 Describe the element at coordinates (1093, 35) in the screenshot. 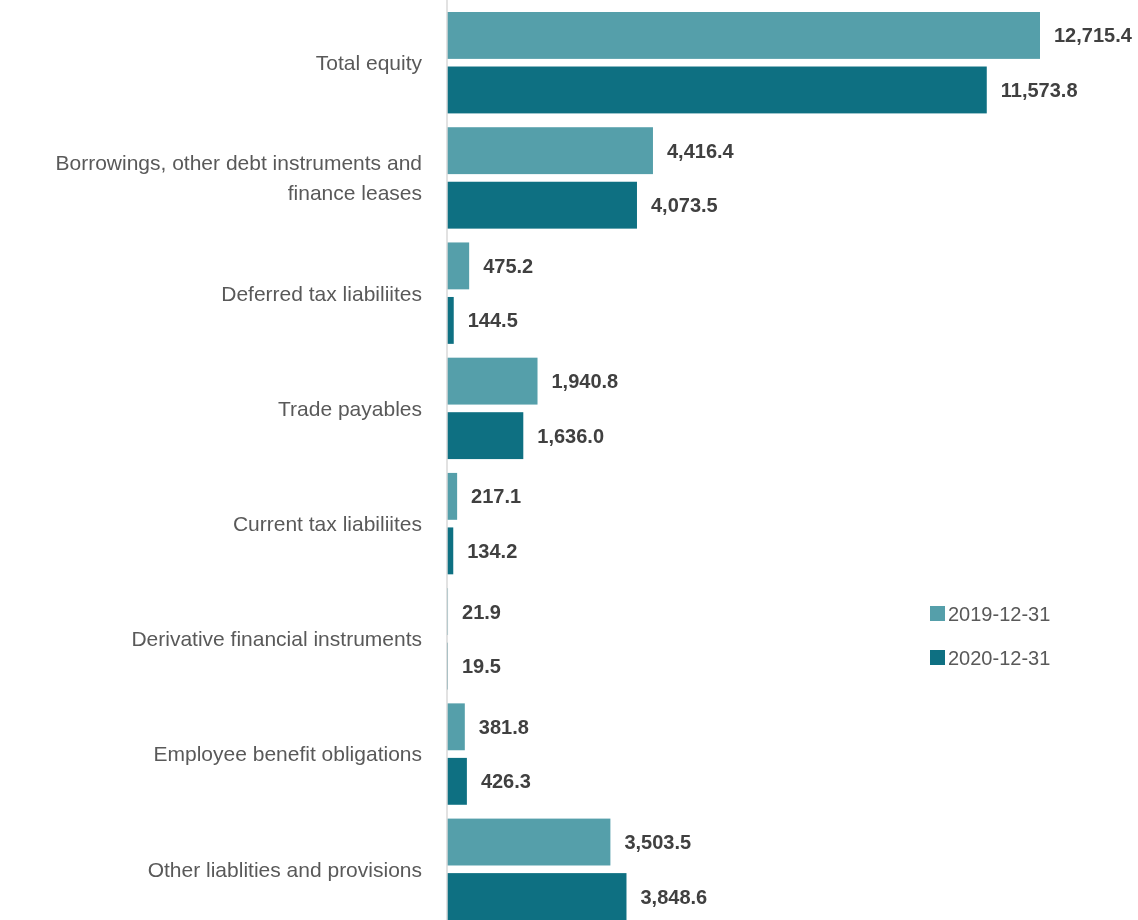

I see `data-label: 12,715.4` at that location.